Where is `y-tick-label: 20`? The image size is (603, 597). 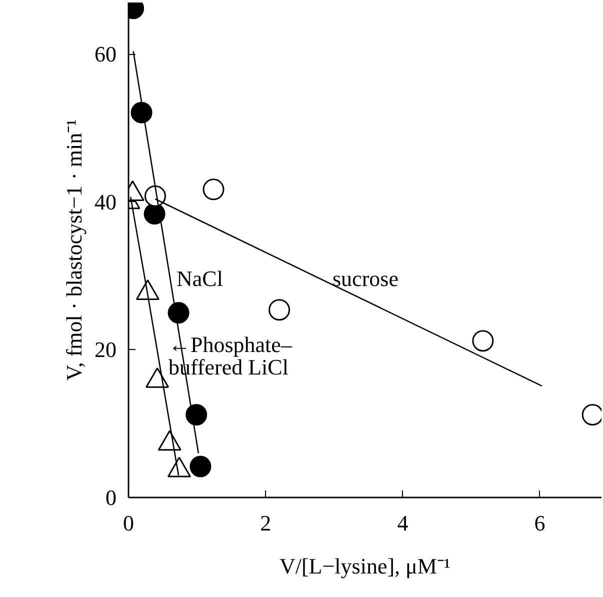
y-tick-label: 20 is located at coordinates (105, 349).